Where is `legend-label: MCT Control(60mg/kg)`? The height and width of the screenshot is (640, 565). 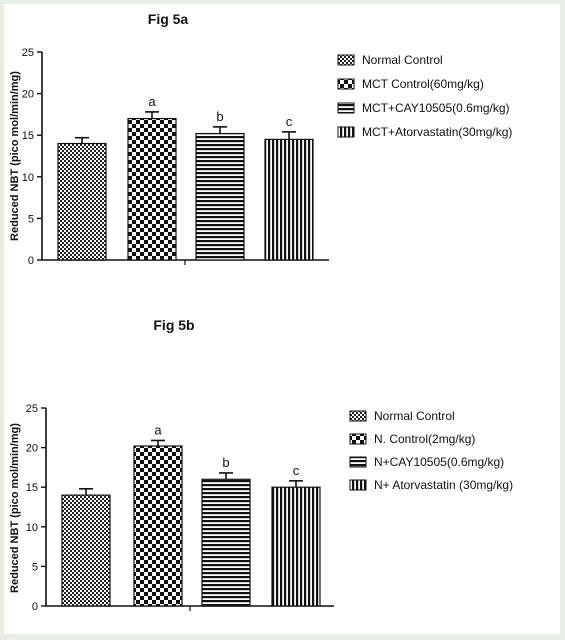
legend-label: MCT Control(60mg/kg) is located at coordinates (423, 84).